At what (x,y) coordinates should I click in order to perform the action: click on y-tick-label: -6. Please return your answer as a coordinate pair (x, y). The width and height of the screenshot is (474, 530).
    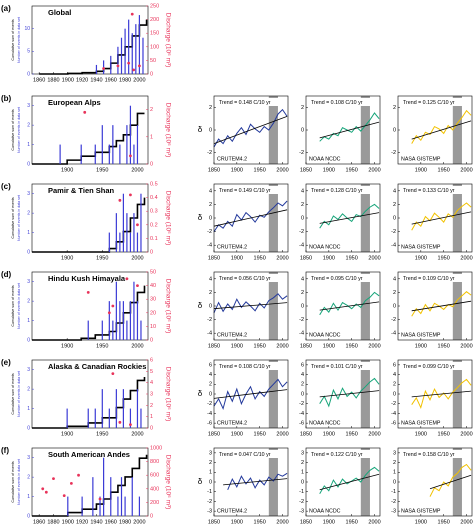
    Looking at the image, I should click on (301, 424).